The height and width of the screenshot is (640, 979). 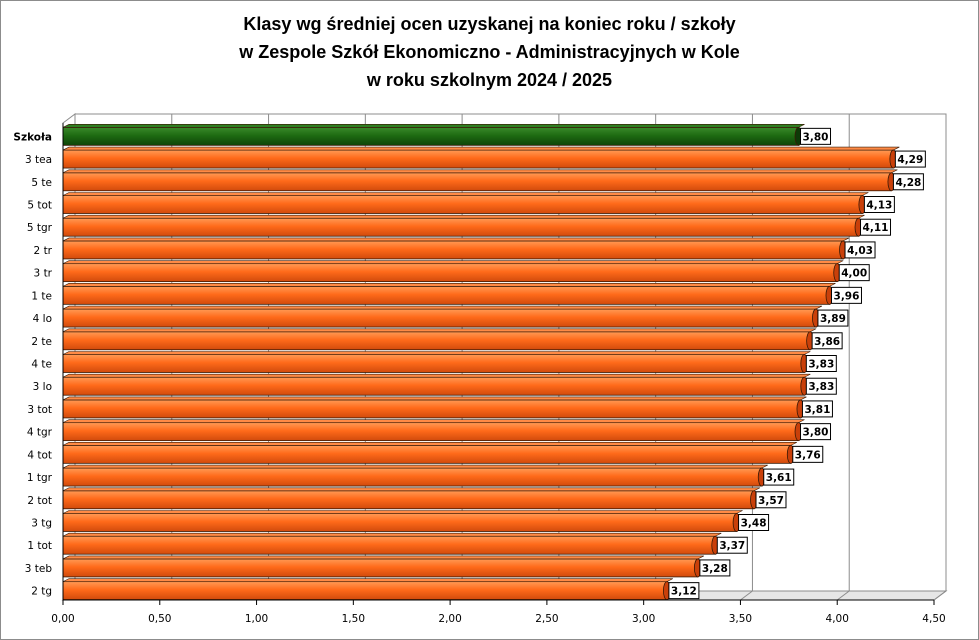 I want to click on data-label-value: 3,12, so click(x=684, y=592).